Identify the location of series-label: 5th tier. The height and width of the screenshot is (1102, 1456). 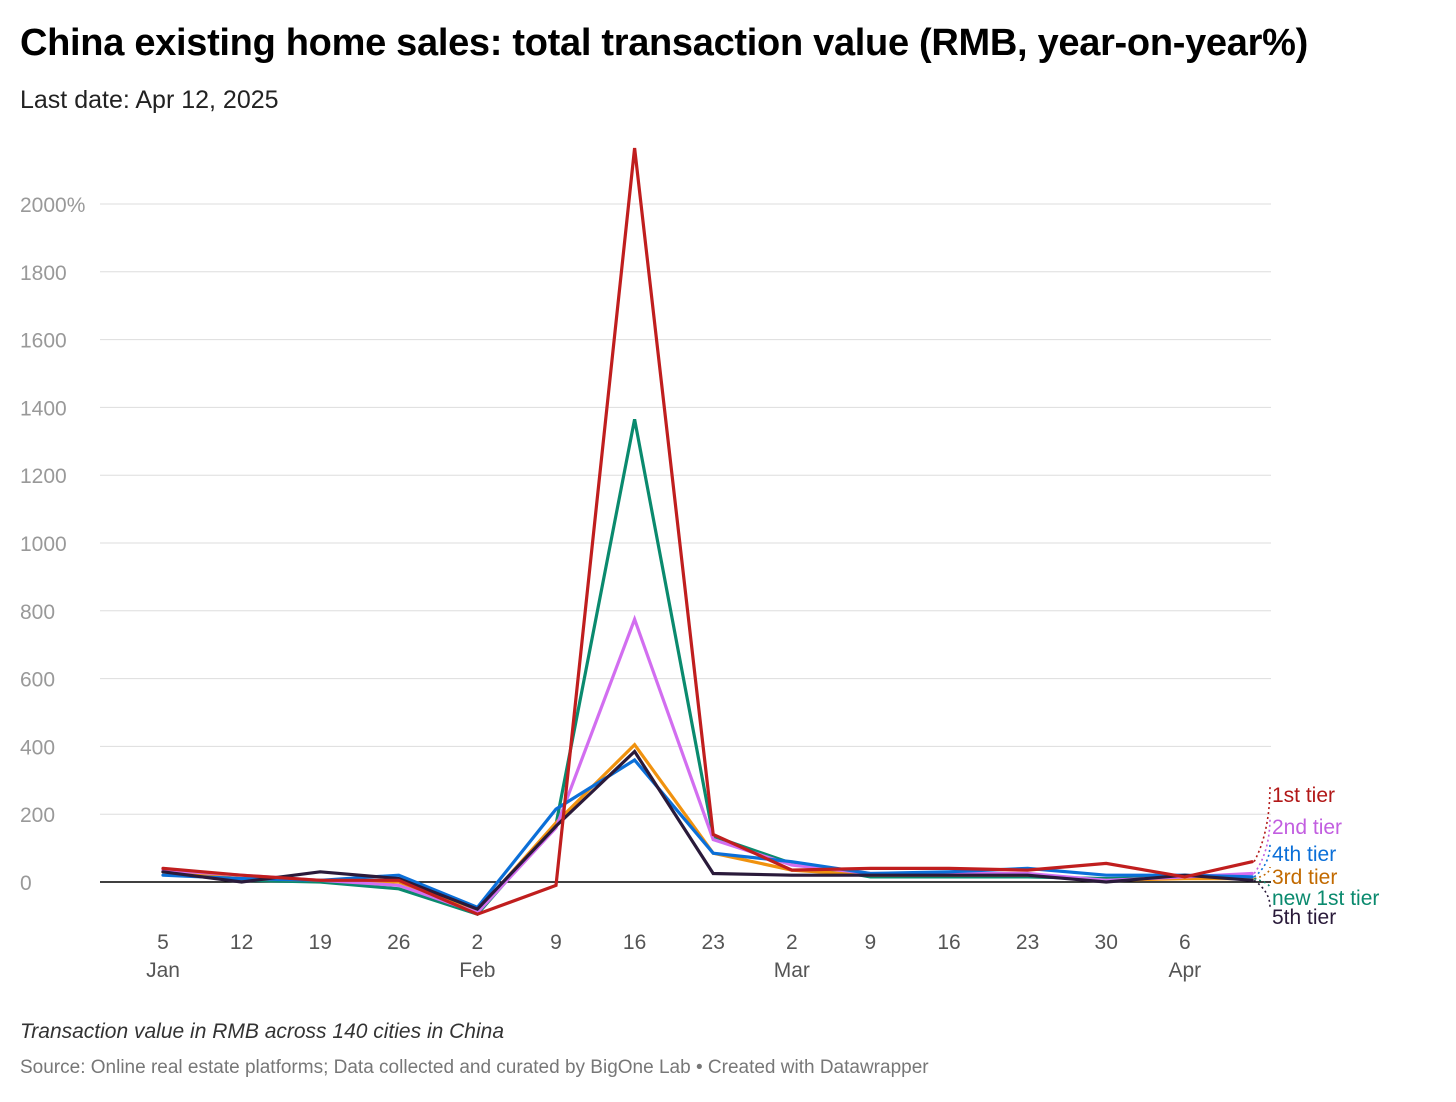
(1304, 917).